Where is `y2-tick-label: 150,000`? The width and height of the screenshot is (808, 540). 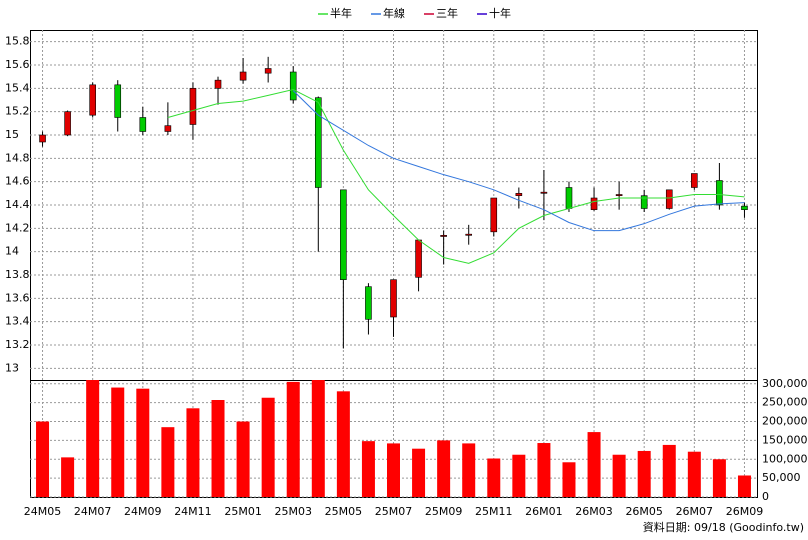 y2-tick-label: 150,000 is located at coordinates (785, 439).